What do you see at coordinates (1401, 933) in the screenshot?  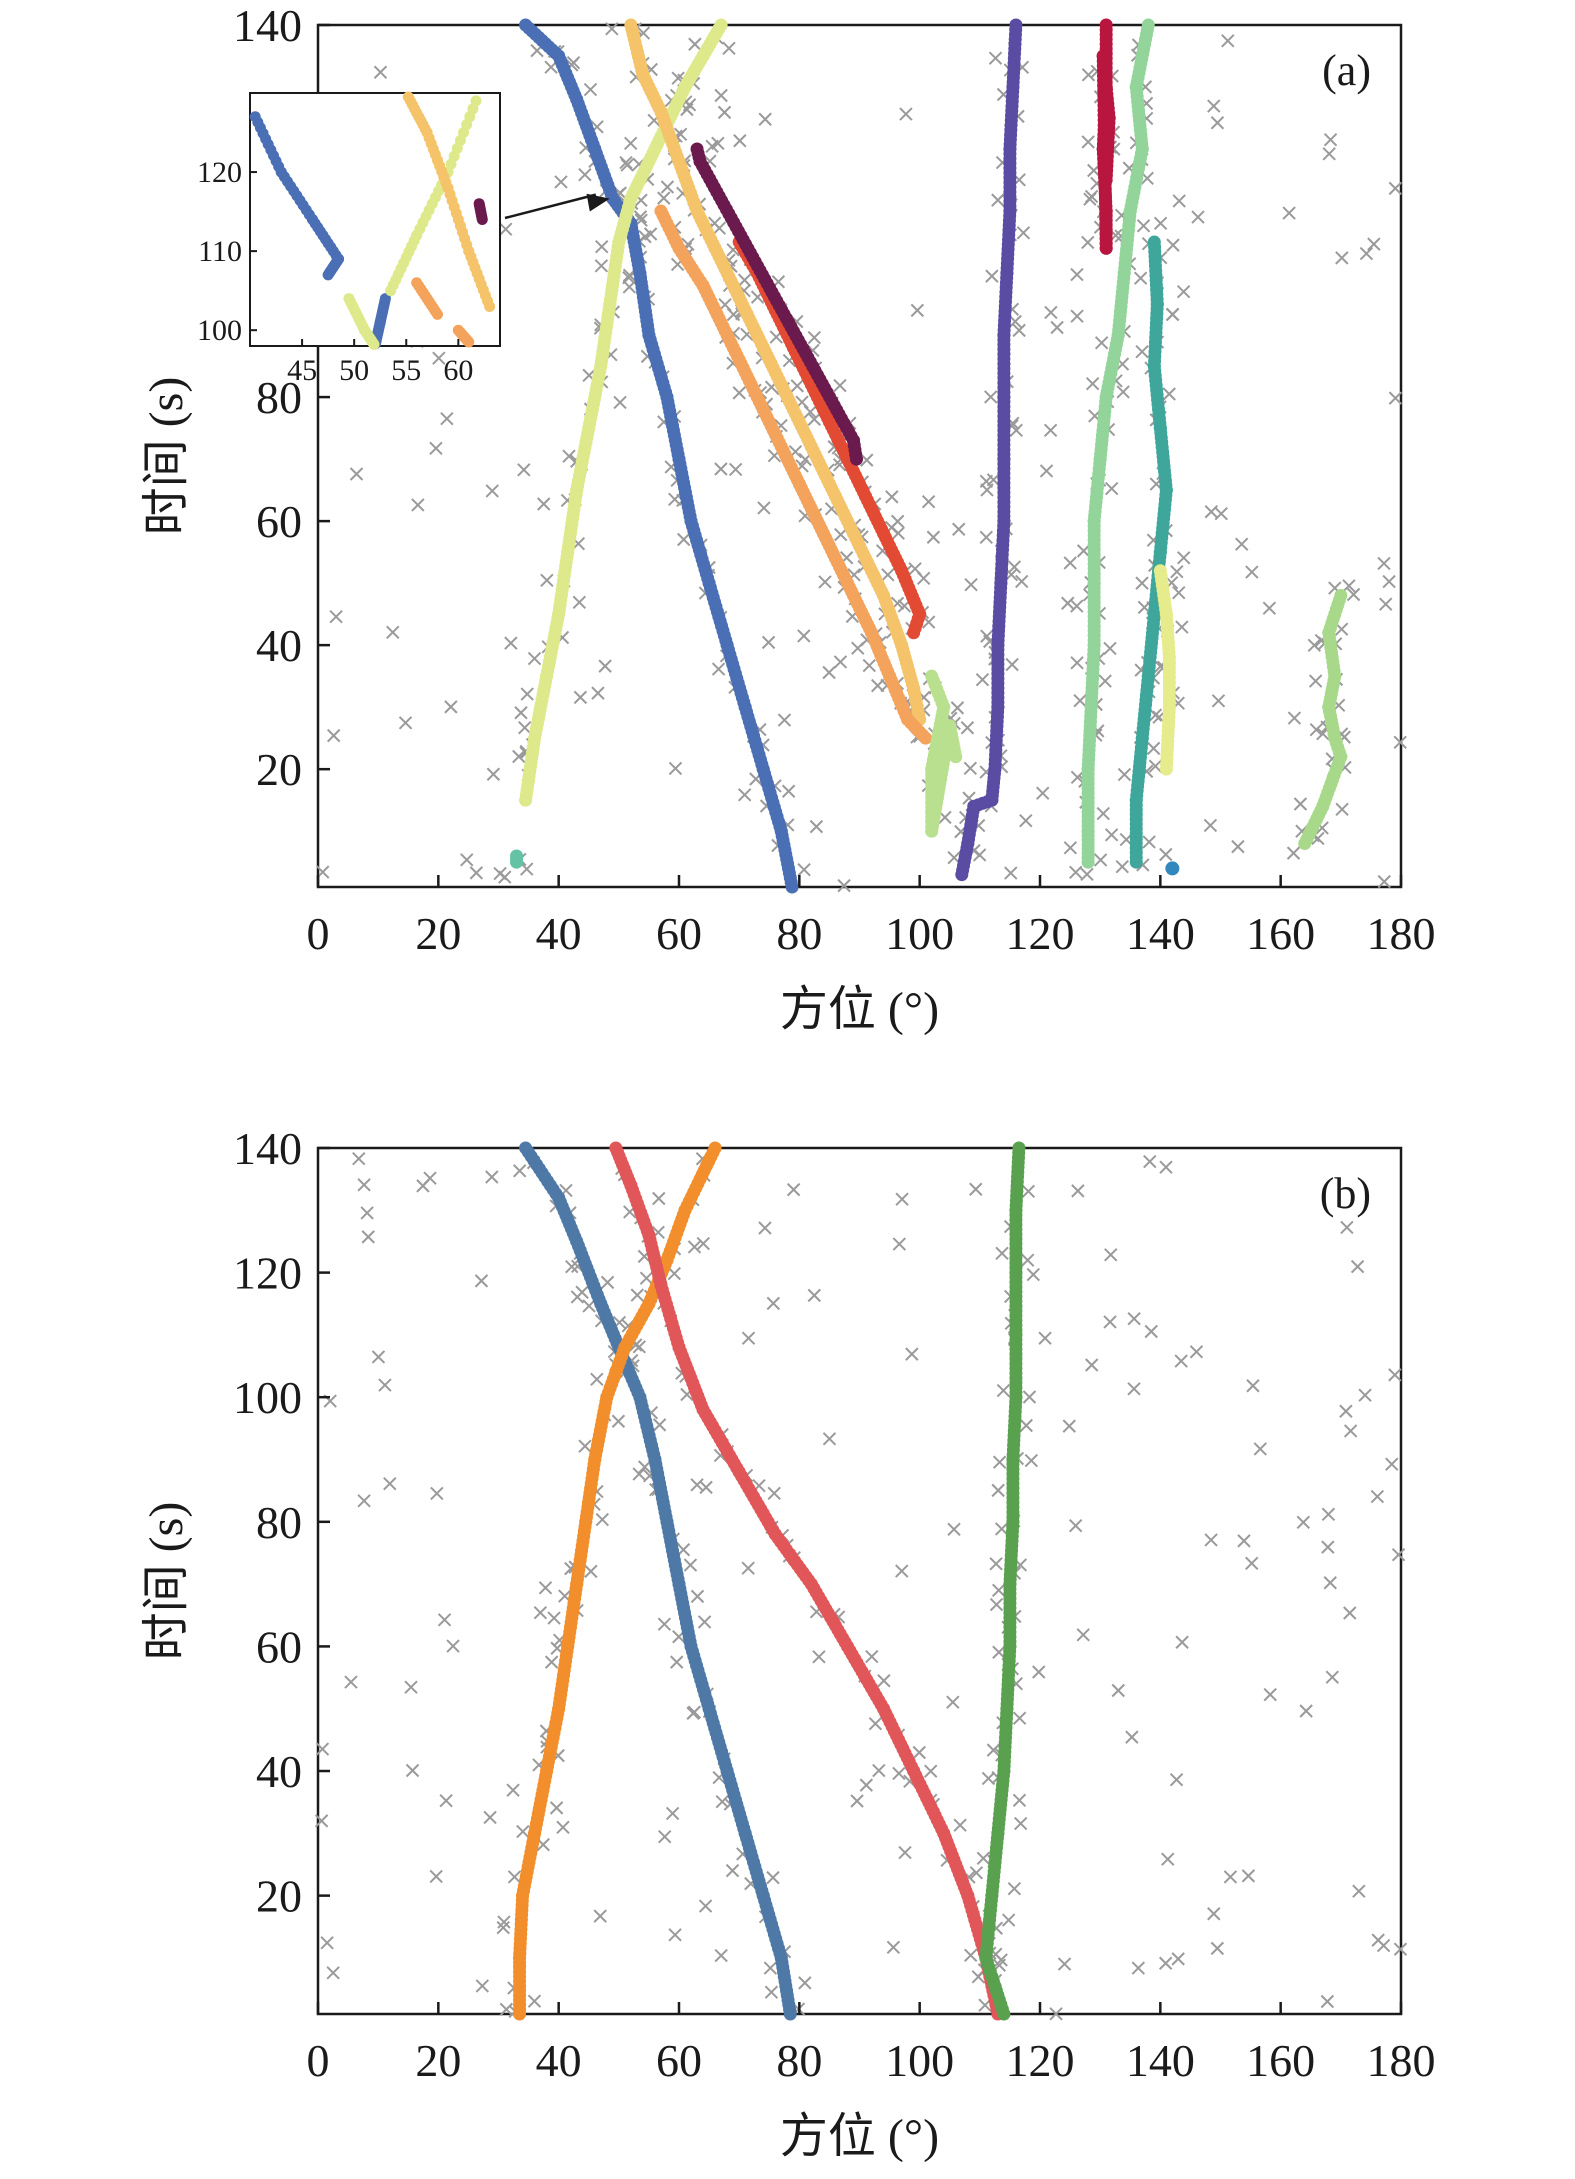 I see `x-tick-label: 180` at bounding box center [1401, 933].